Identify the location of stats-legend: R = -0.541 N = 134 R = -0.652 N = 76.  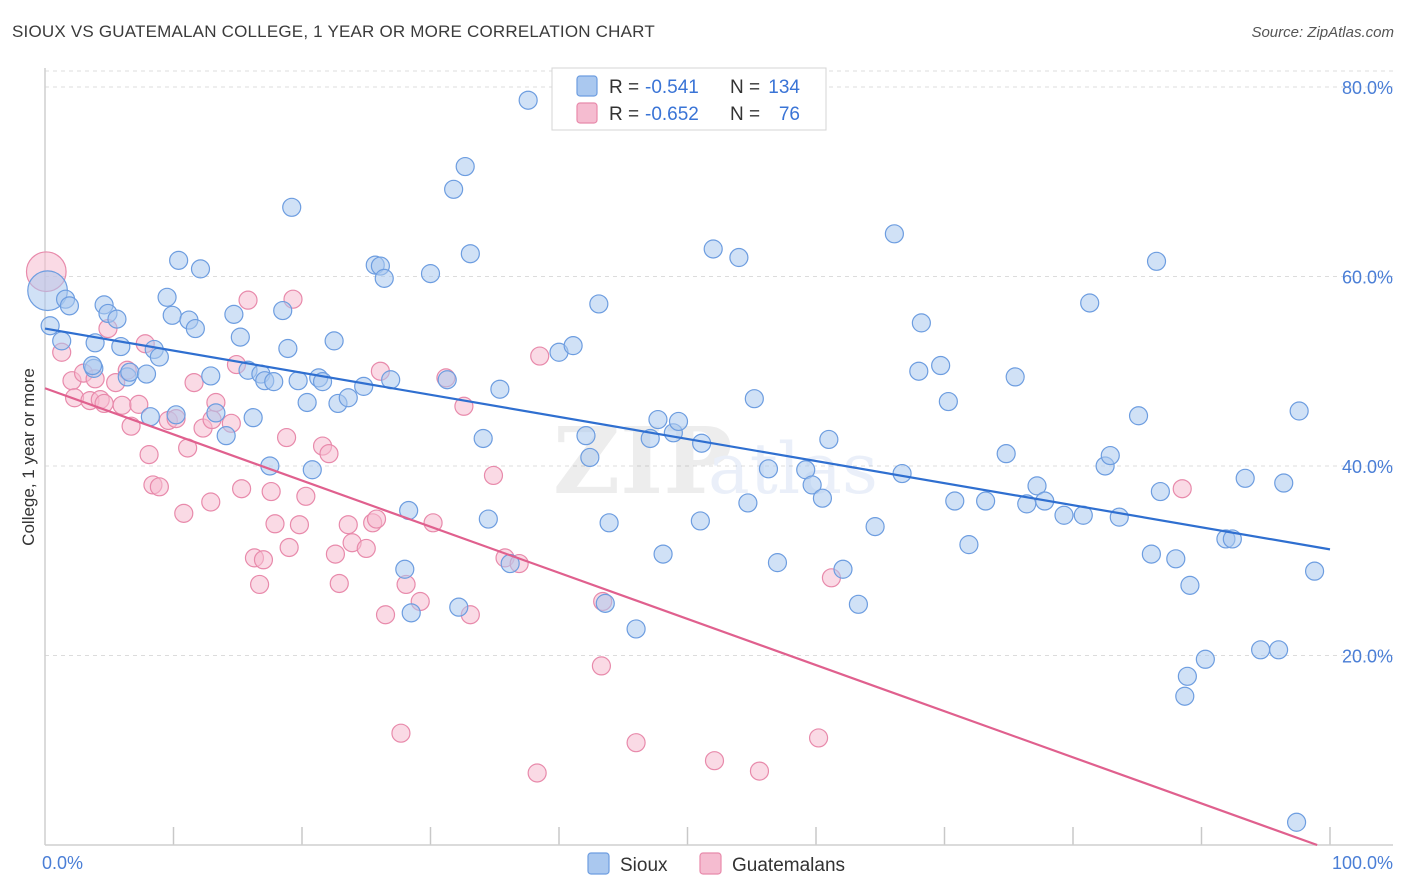
(689, 99).